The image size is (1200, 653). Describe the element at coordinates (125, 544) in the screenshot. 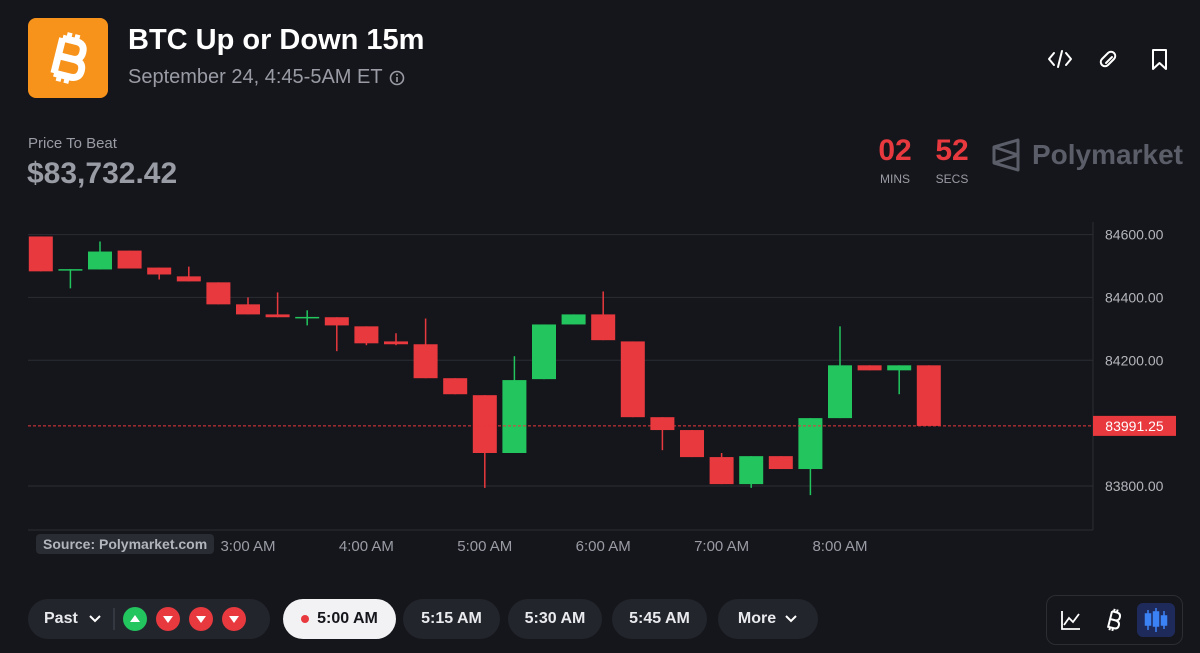

I see `source: Source: Polymarket.com` at that location.